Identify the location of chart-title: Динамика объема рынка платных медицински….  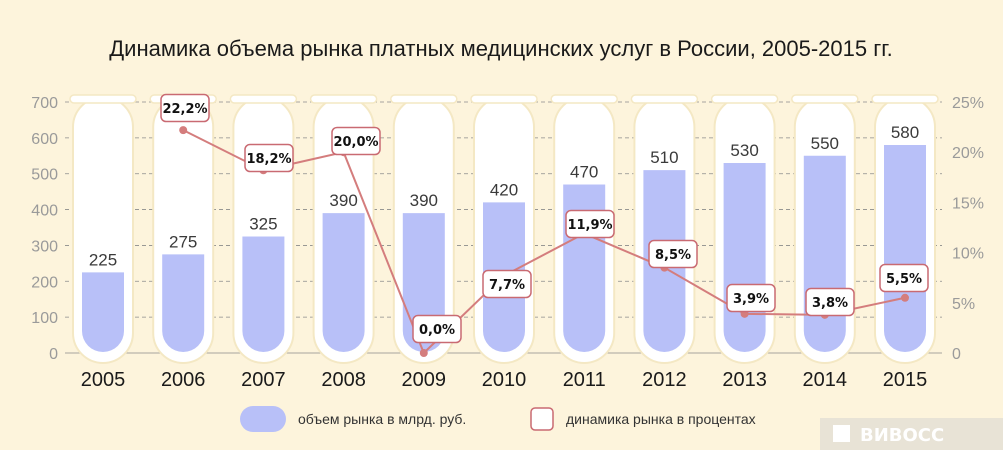
(500, 48).